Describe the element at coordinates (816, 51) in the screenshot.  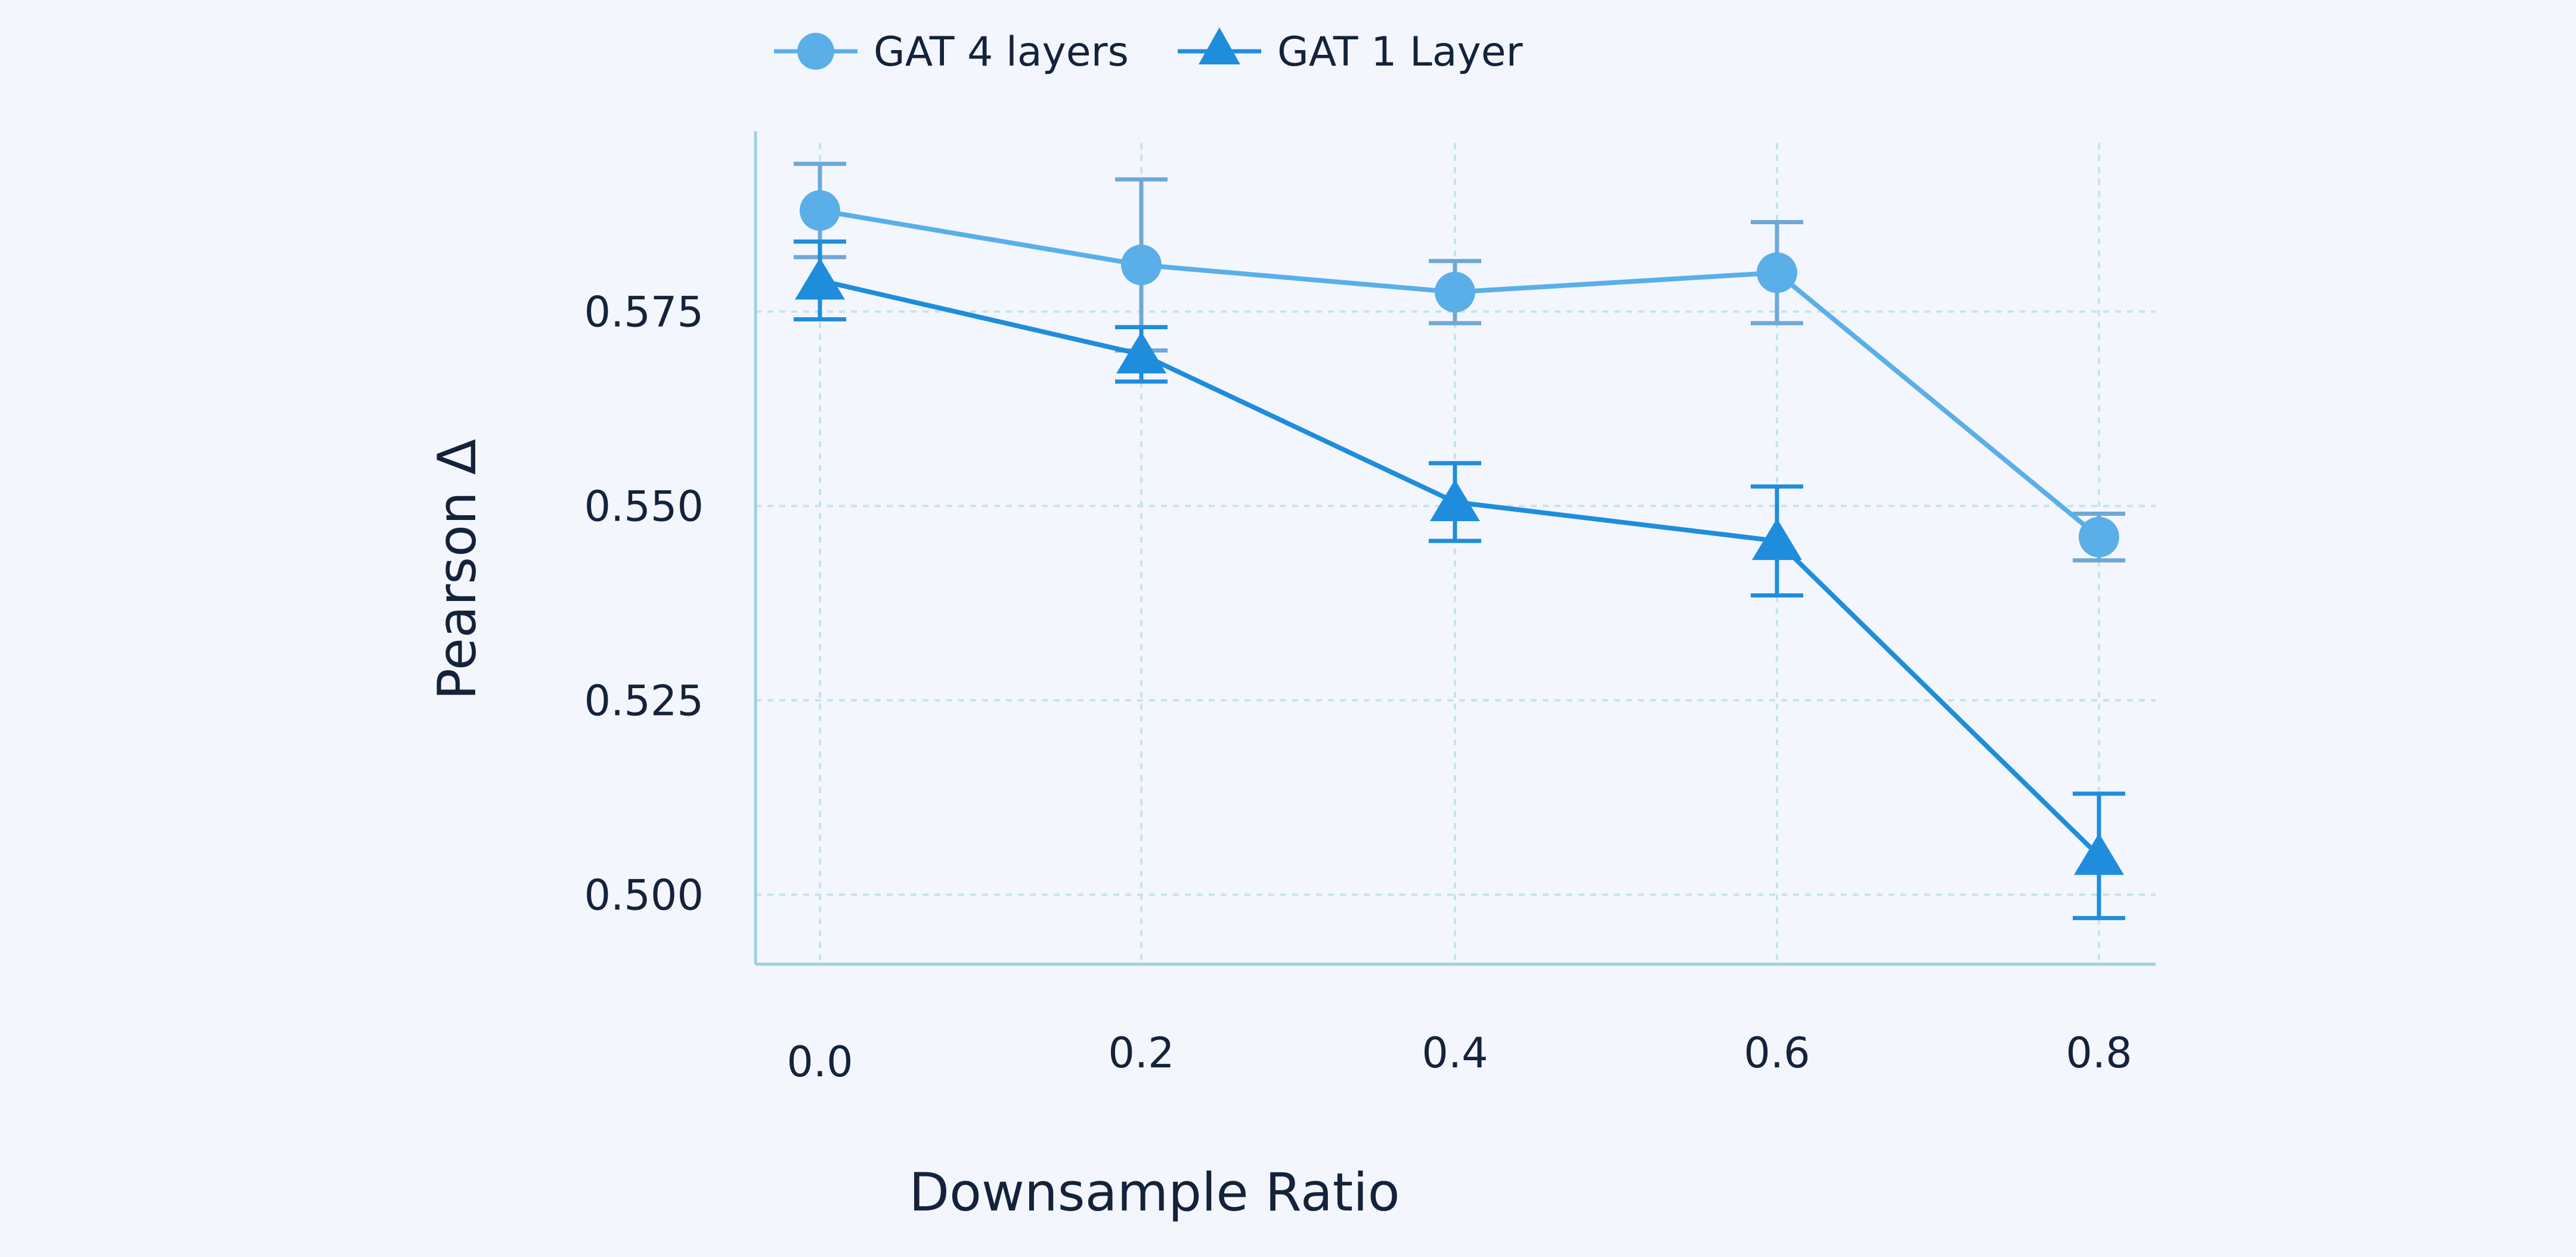
I see `legend-marker-circle` at that location.